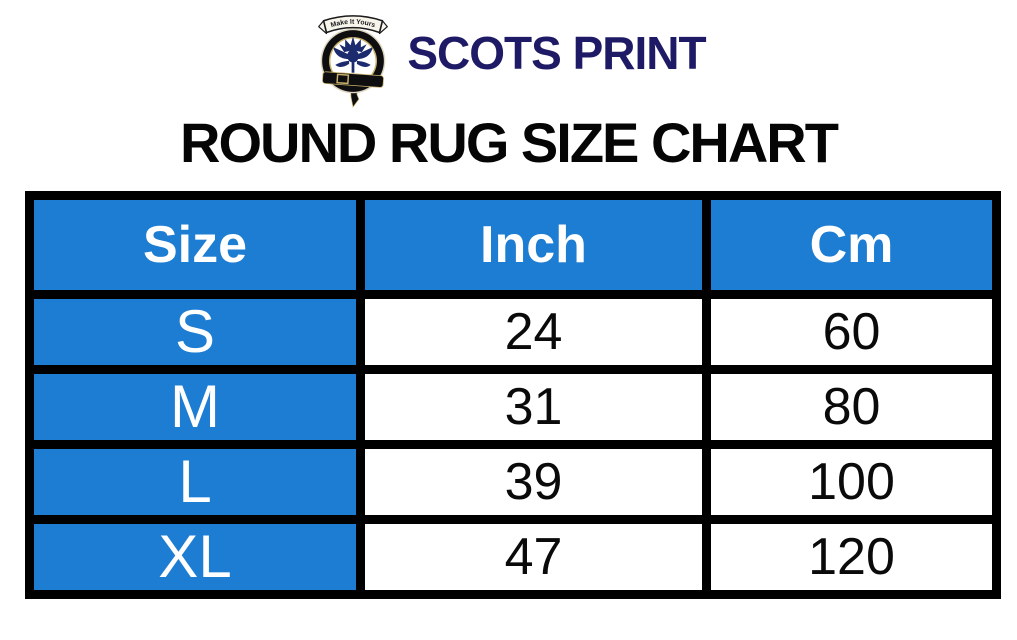  What do you see at coordinates (509, 142) in the screenshot?
I see `page-title: ROUND RUG SIZE CHART` at bounding box center [509, 142].